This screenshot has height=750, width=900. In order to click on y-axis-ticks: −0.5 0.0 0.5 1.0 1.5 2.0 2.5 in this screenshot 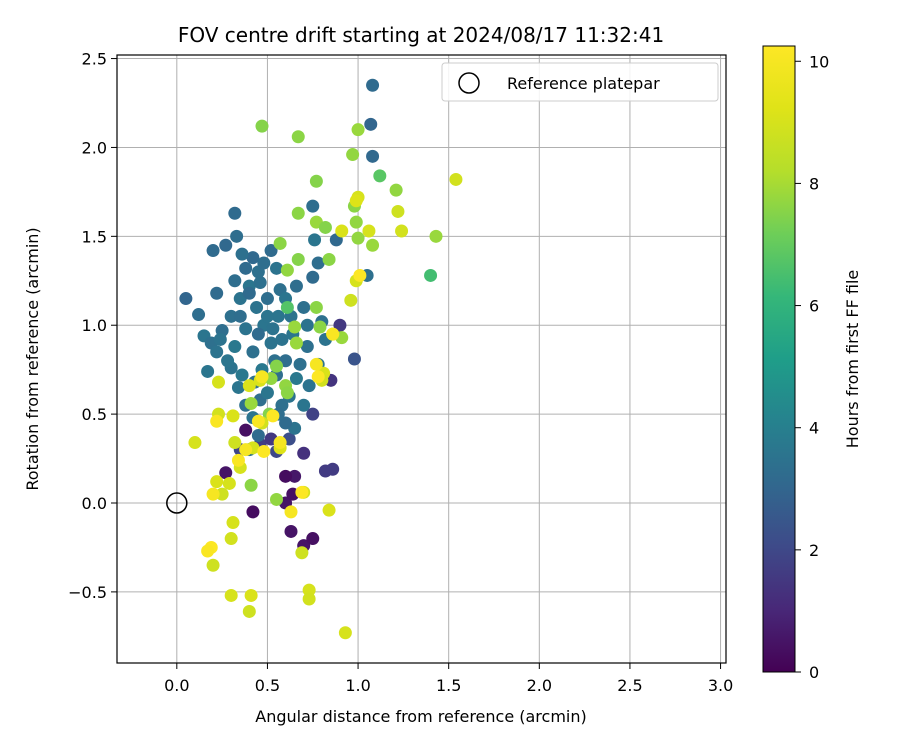, I will do `click(92, 326)`.